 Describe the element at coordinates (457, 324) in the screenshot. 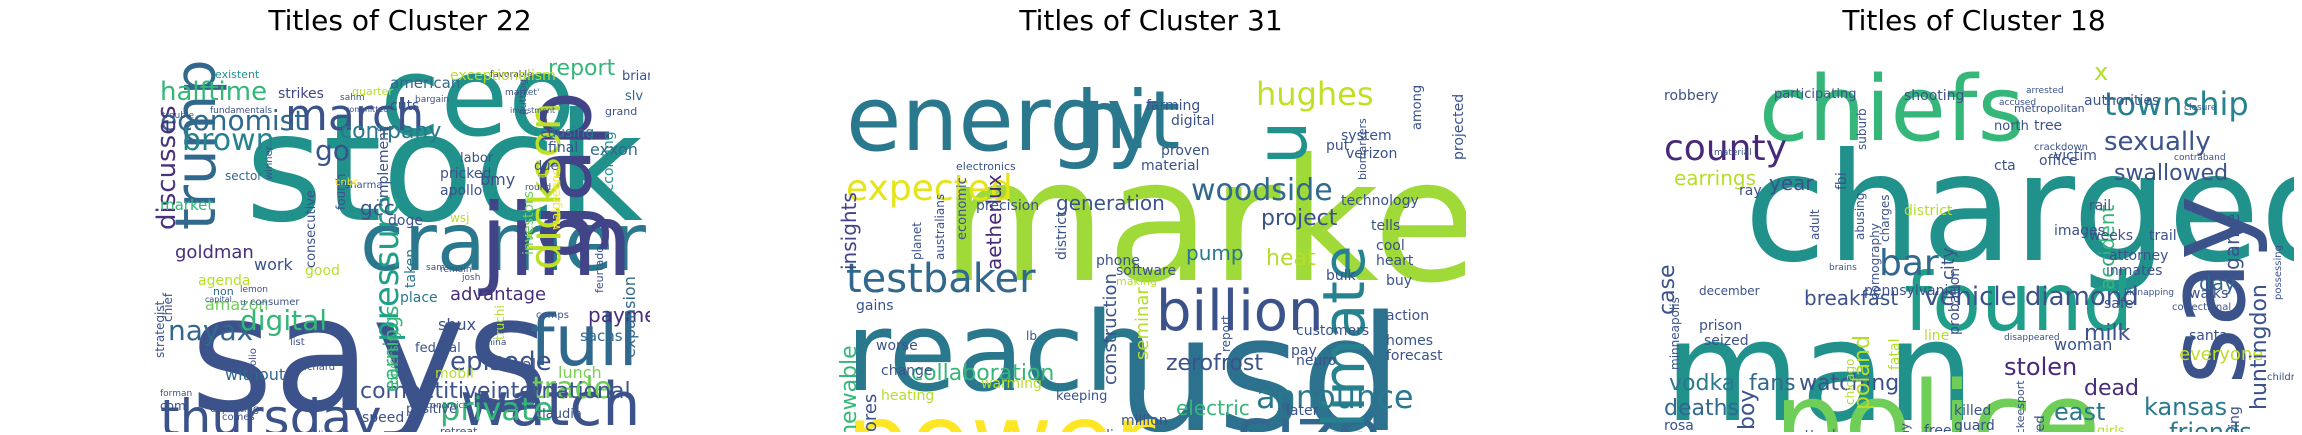

I see `cloud-word: sbux` at that location.